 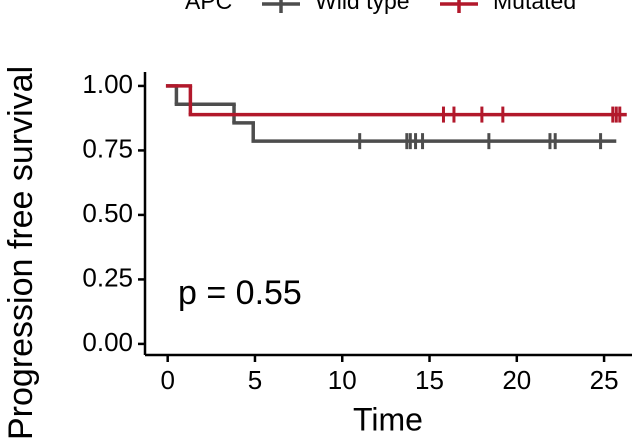 I want to click on x-tick-label: 15, so click(x=429, y=380).